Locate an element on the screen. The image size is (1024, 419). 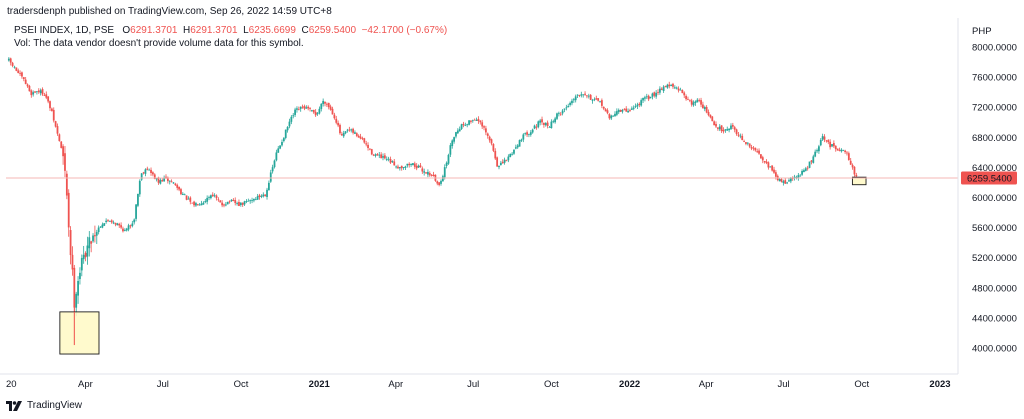
x-tick-label: Oct is located at coordinates (551, 384).